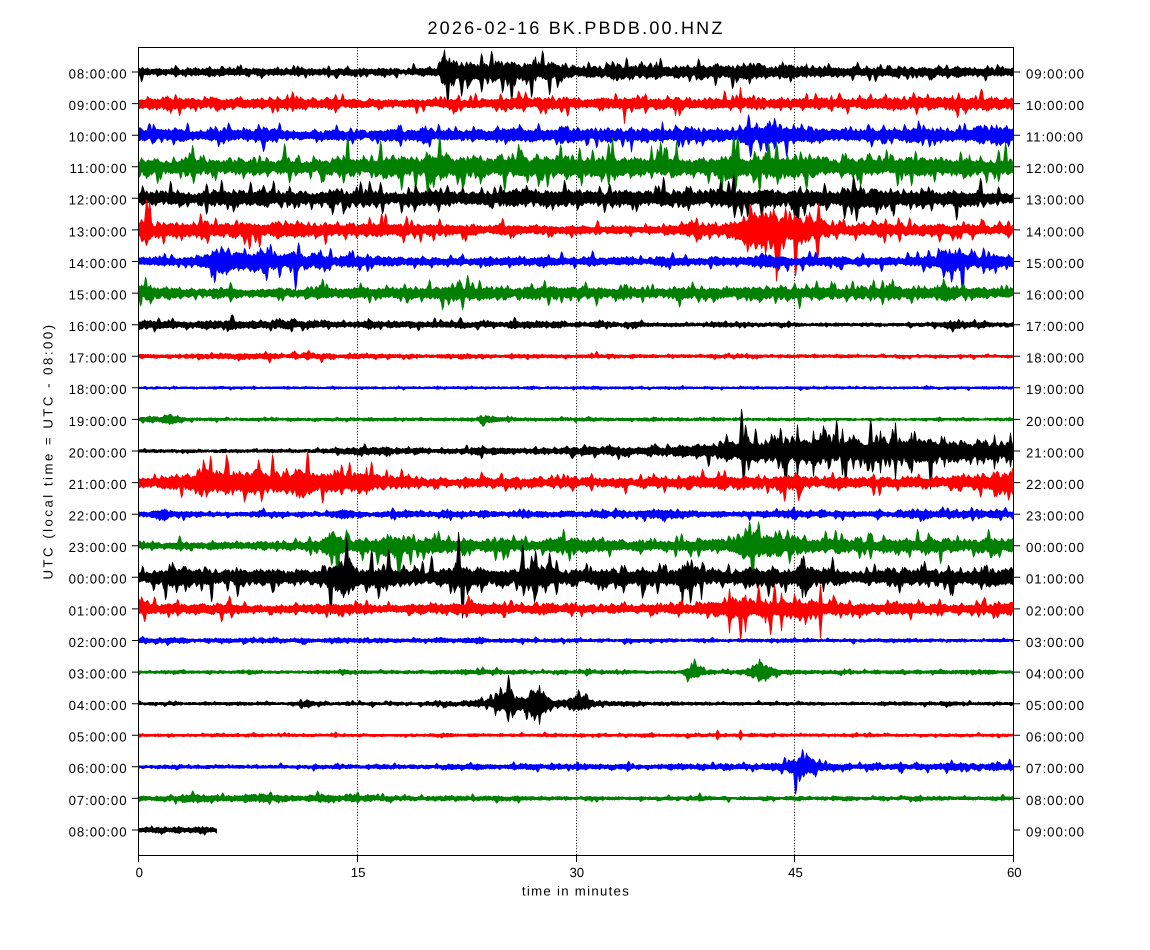 This screenshot has width=1150, height=950. Describe the element at coordinates (48, 450) in the screenshot. I see `svg-text: UTC (local time = UTC - 08:00)` at that location.